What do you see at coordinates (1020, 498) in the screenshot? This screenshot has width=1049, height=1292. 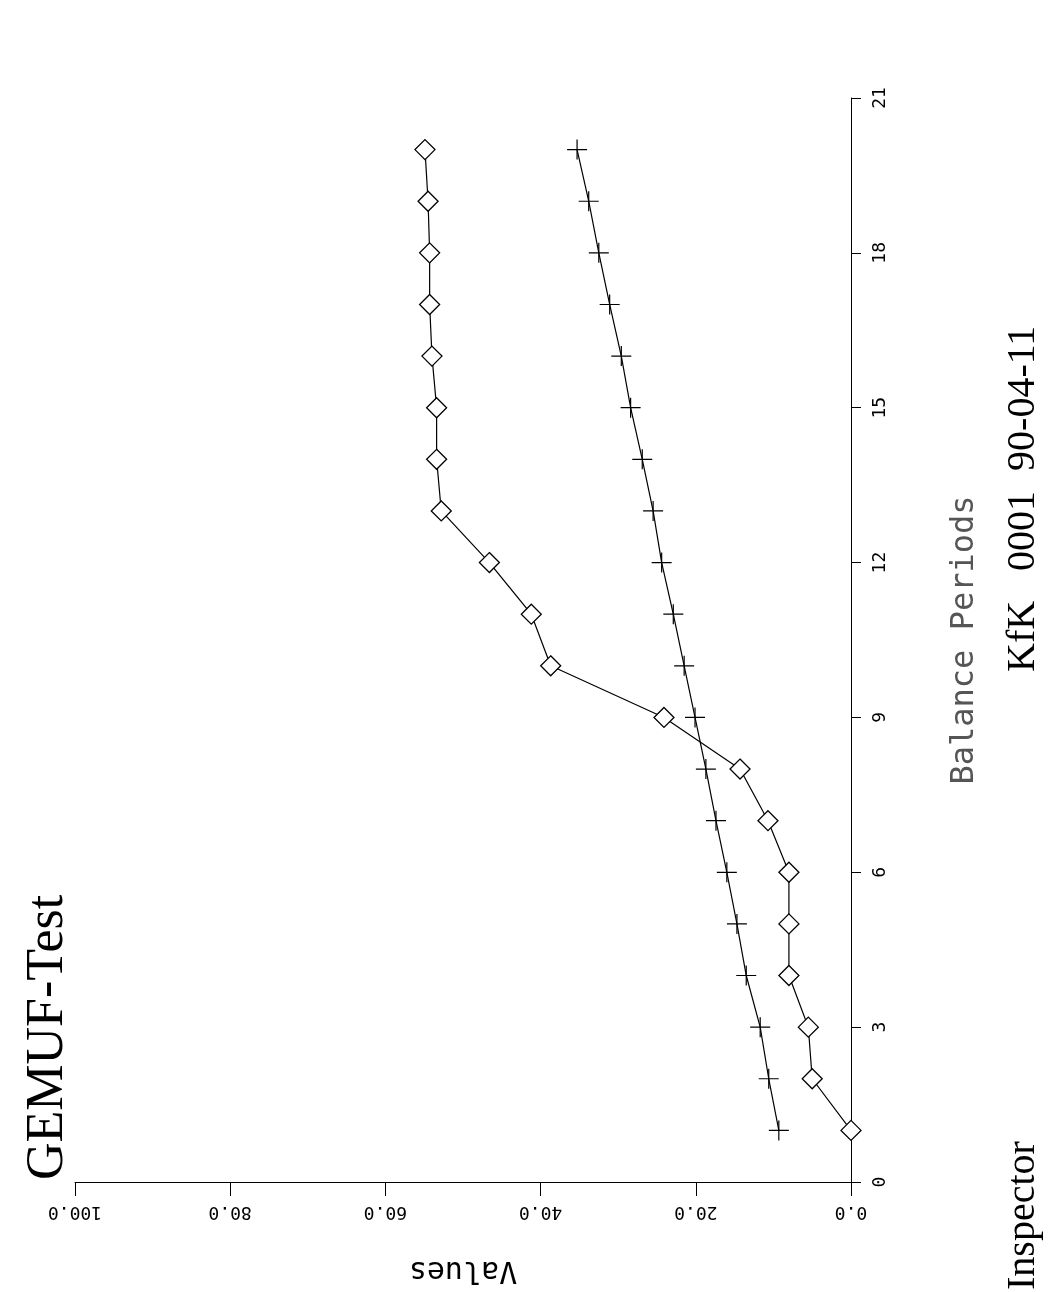 I see `text: KfK 0001 90-04-11` at bounding box center [1020, 498].